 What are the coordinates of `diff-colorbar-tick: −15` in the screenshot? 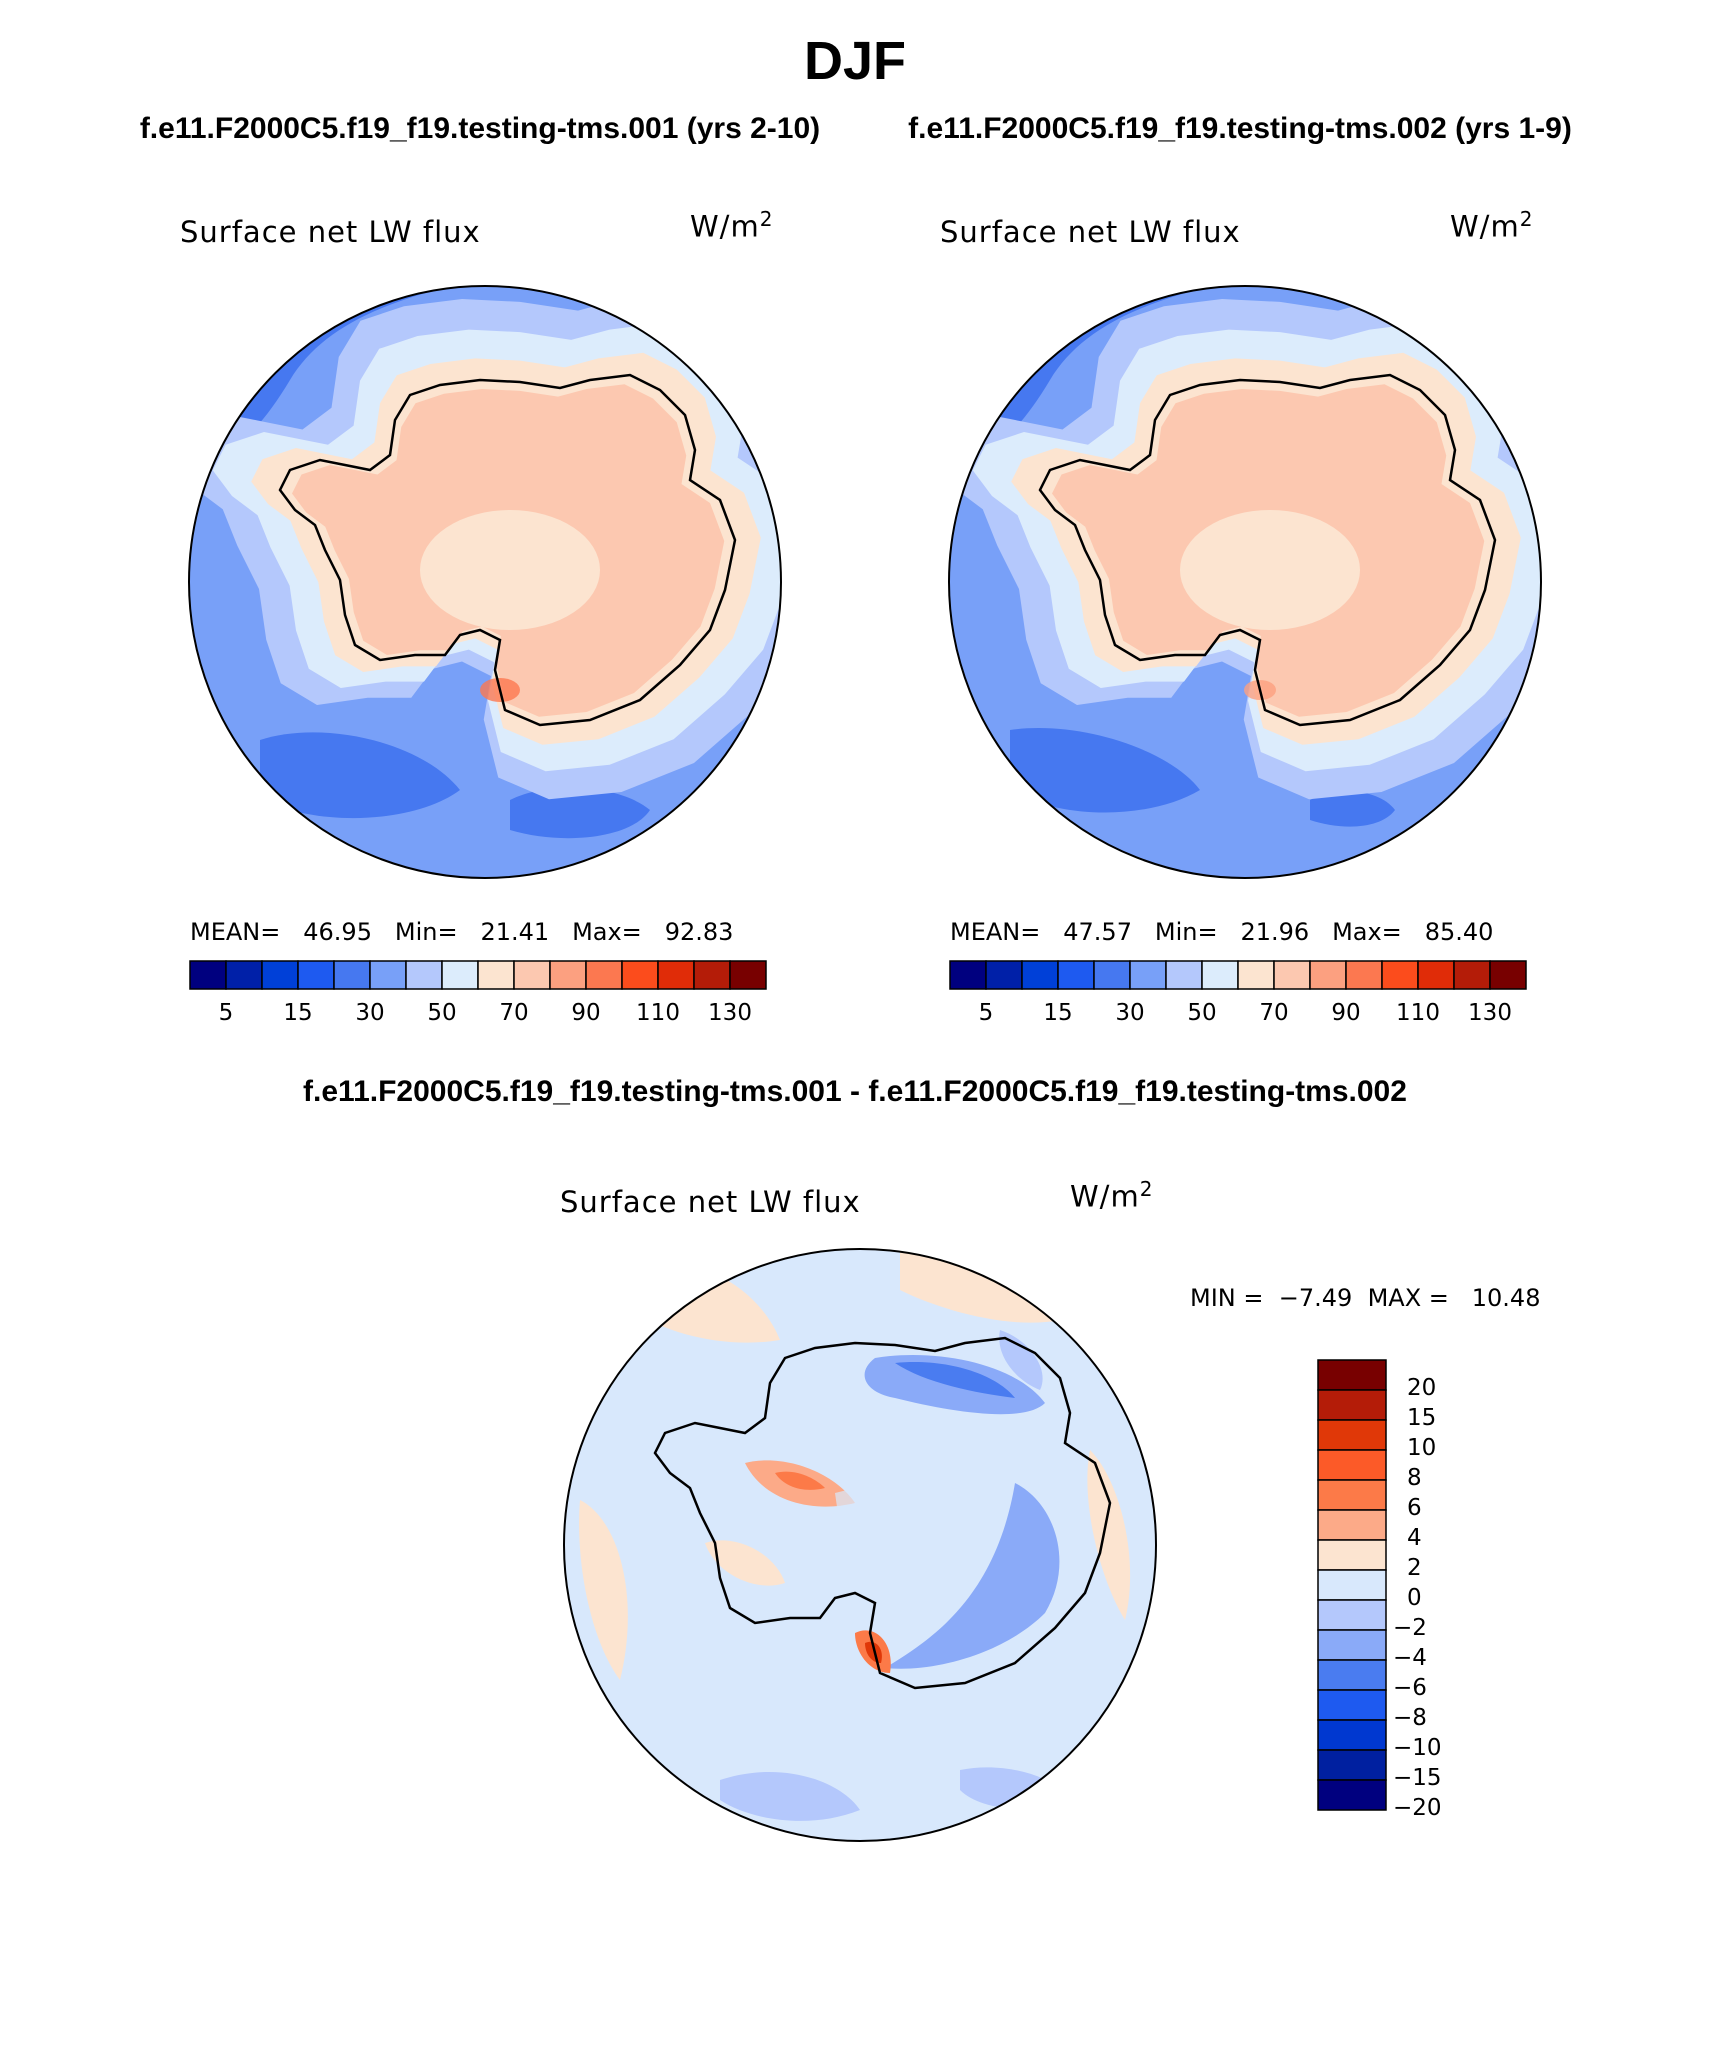 It's located at (1417, 1778).